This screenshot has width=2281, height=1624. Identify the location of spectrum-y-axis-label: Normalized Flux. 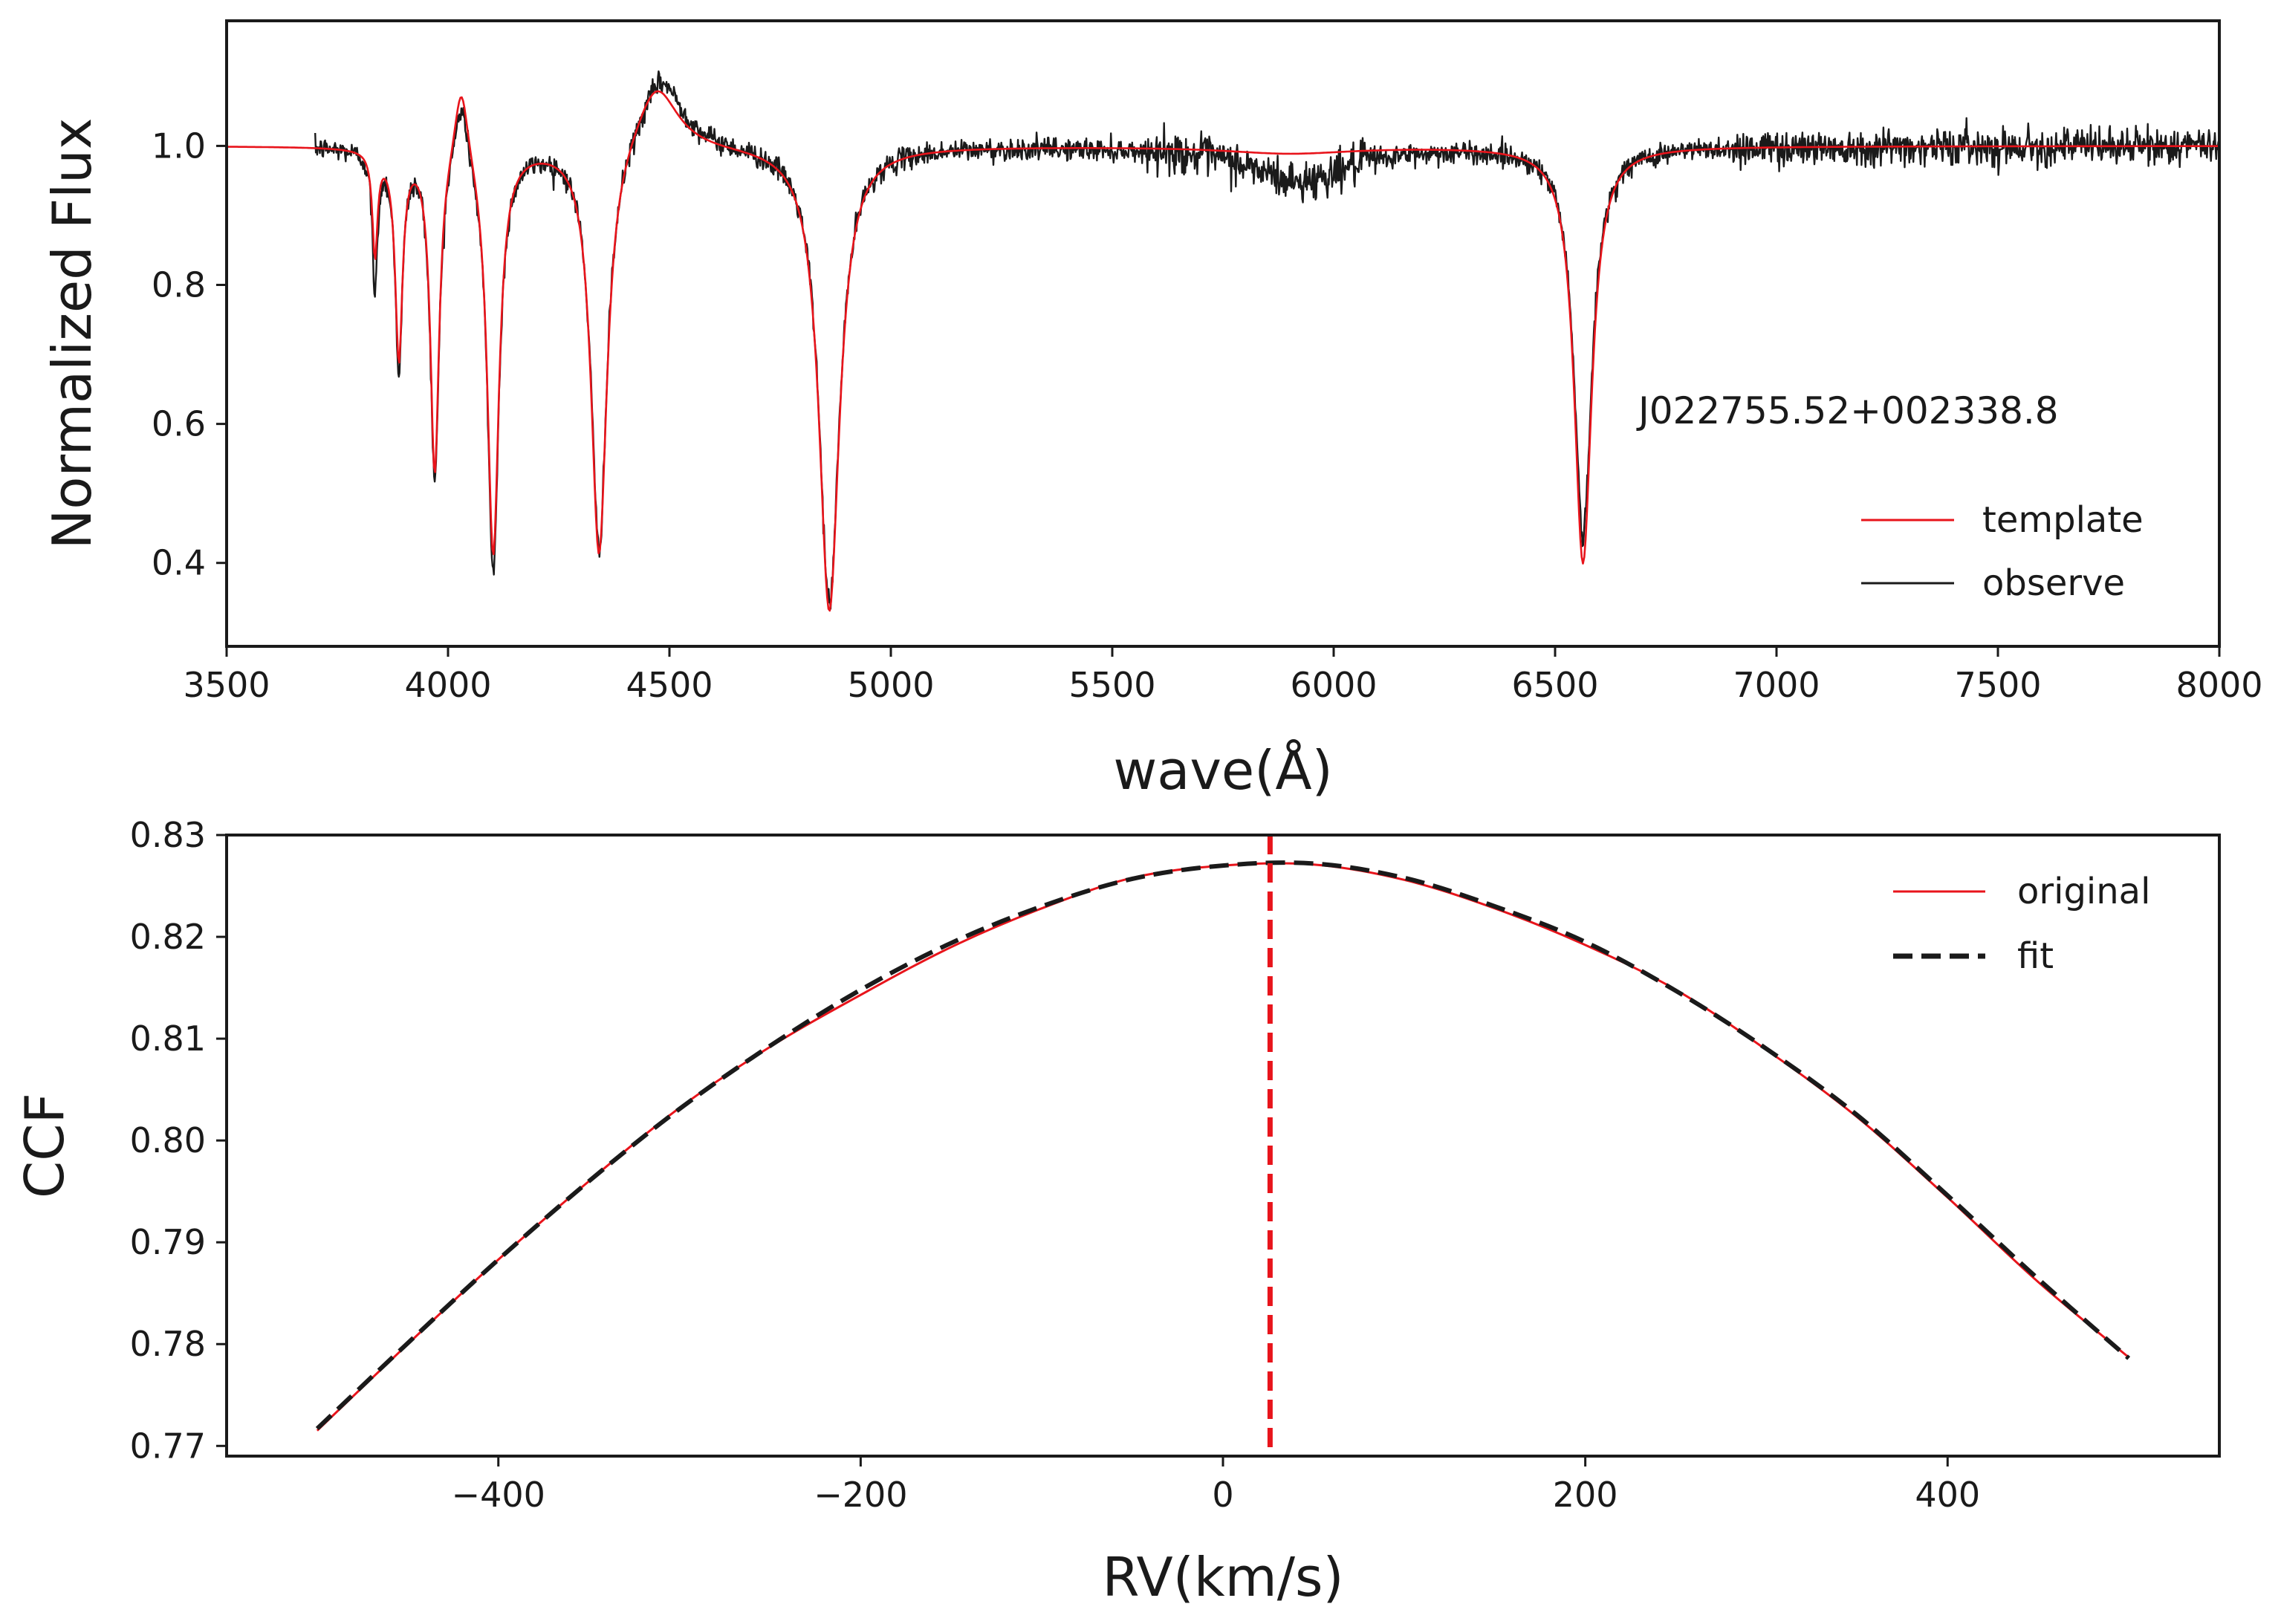
(72, 334).